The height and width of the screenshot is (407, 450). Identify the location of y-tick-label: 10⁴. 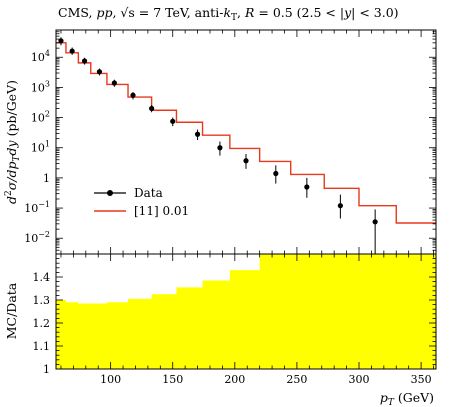
(40, 56).